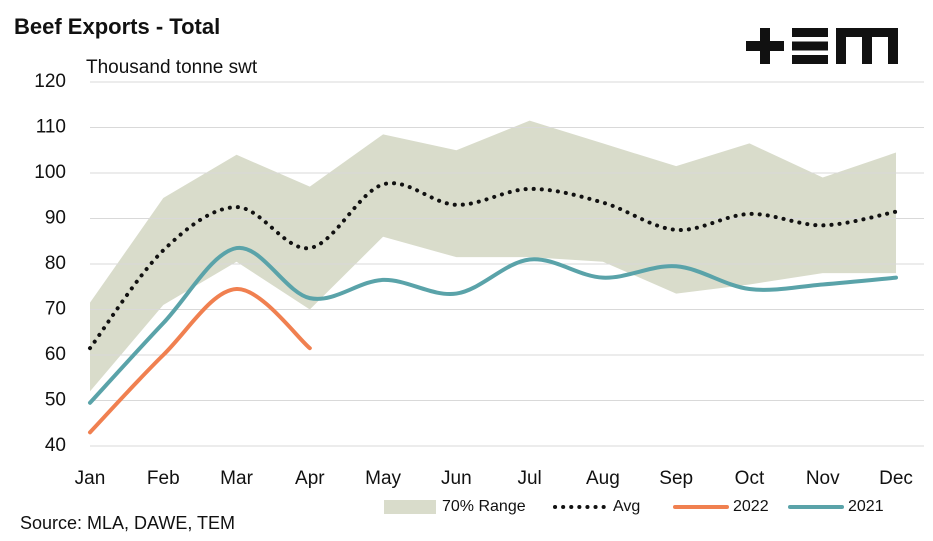 This screenshot has width=933, height=541. Describe the element at coordinates (163, 478) in the screenshot. I see `x-tick-label: Feb` at that location.